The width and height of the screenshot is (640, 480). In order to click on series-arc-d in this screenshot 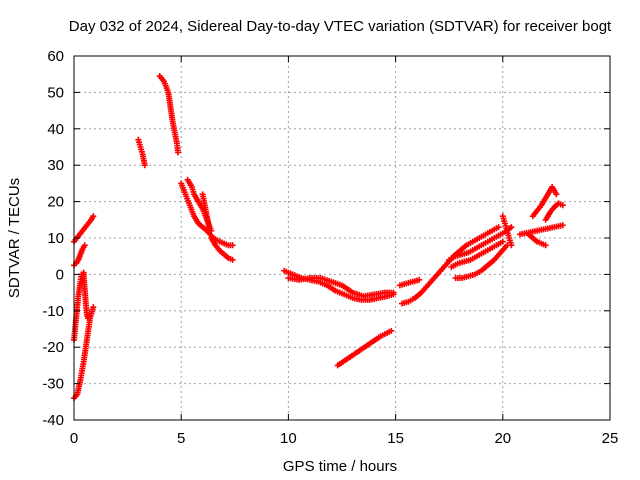, I will do `click(85, 296)`.